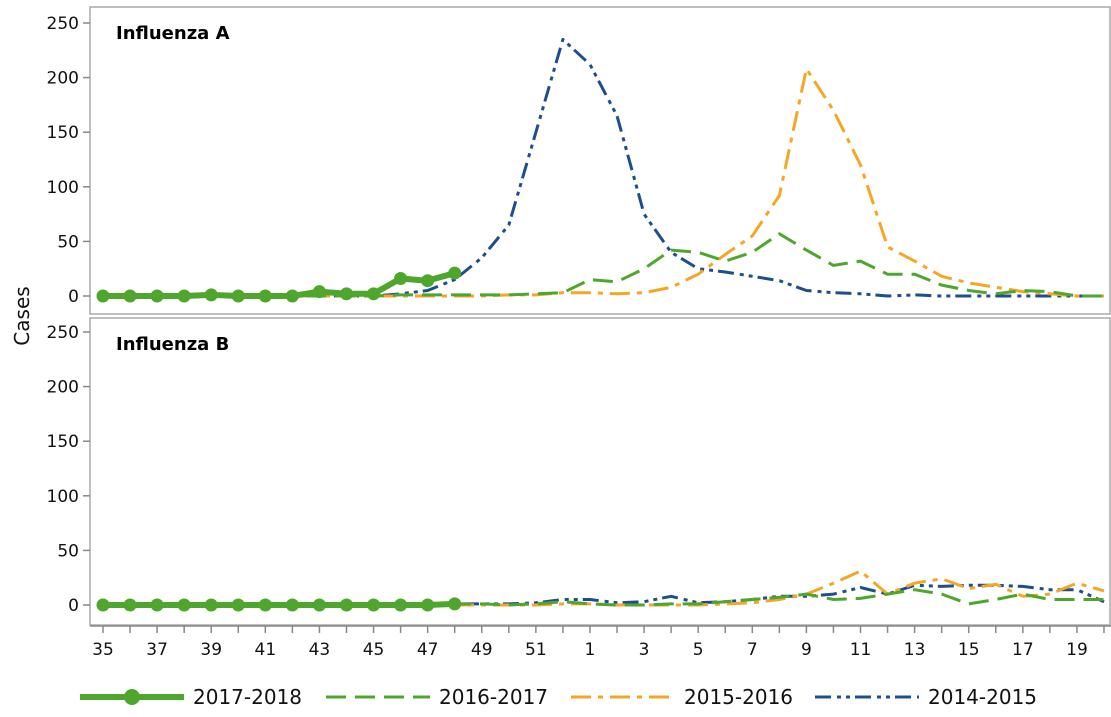 The width and height of the screenshot is (1111, 717). I want to click on x-tick-label: 47, so click(428, 650).